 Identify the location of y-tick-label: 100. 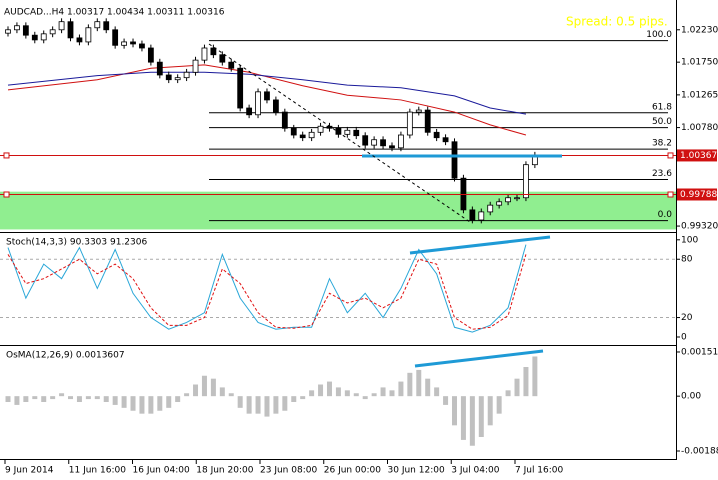
(689, 240).